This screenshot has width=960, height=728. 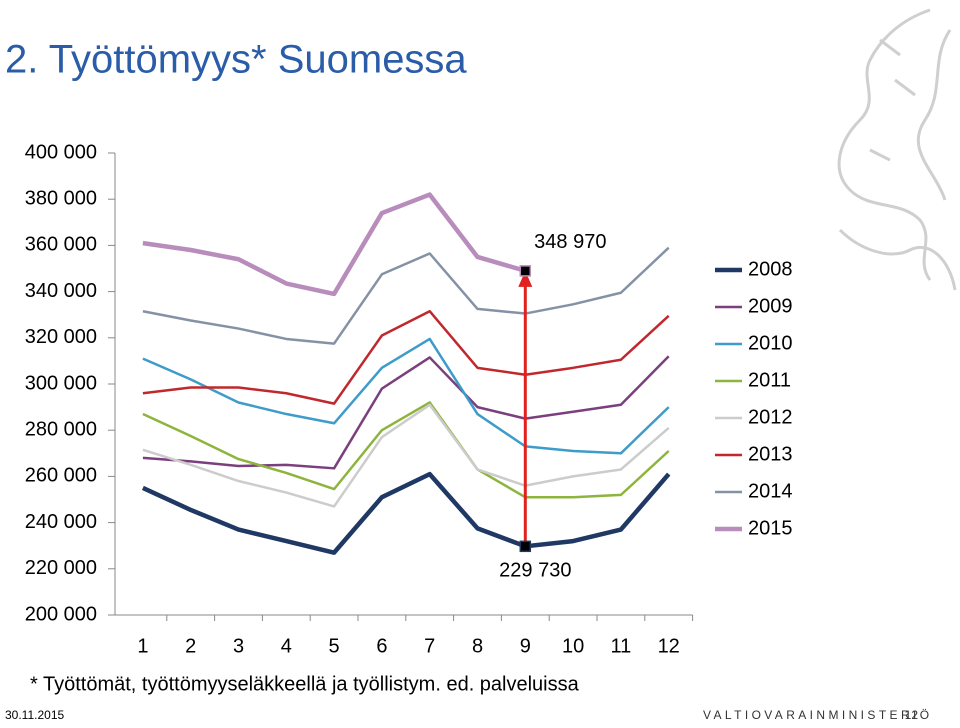 What do you see at coordinates (142, 646) in the screenshot?
I see `x-tick-label: 1` at bounding box center [142, 646].